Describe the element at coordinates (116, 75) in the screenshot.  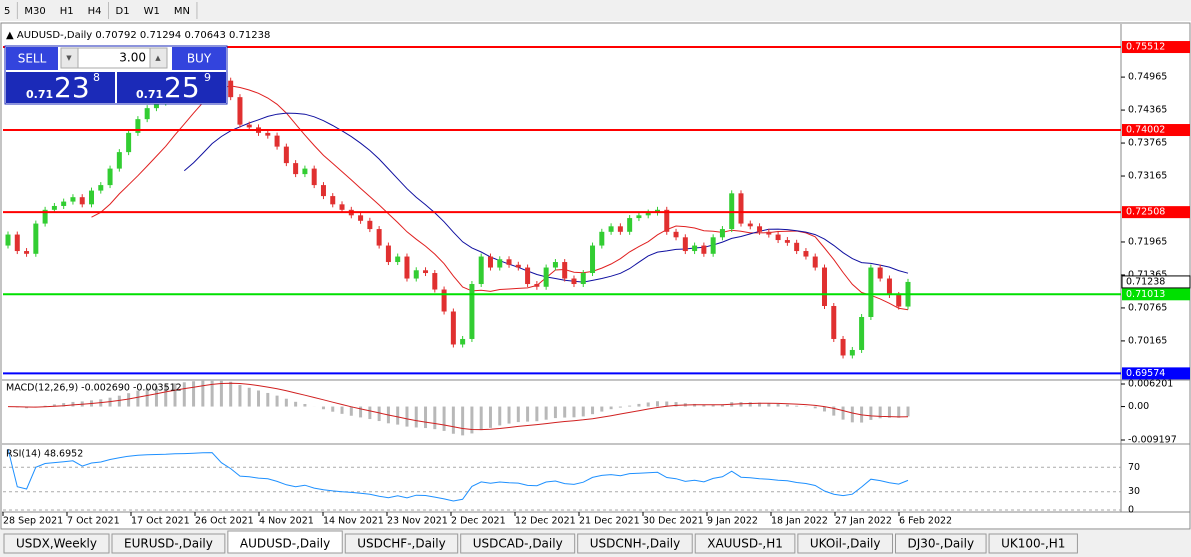
I see `trade-panel: SELL ▼ 3.00 ▲ BUY 0.71 23 8 0.71 25 9` at that location.